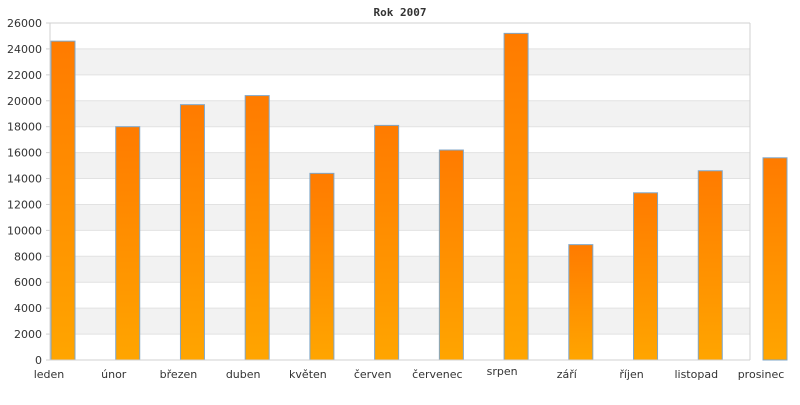 Image resolution: width=800 pixels, height=405 pixels. Describe the element at coordinates (128, 243) in the screenshot. I see `bar-únor` at that location.